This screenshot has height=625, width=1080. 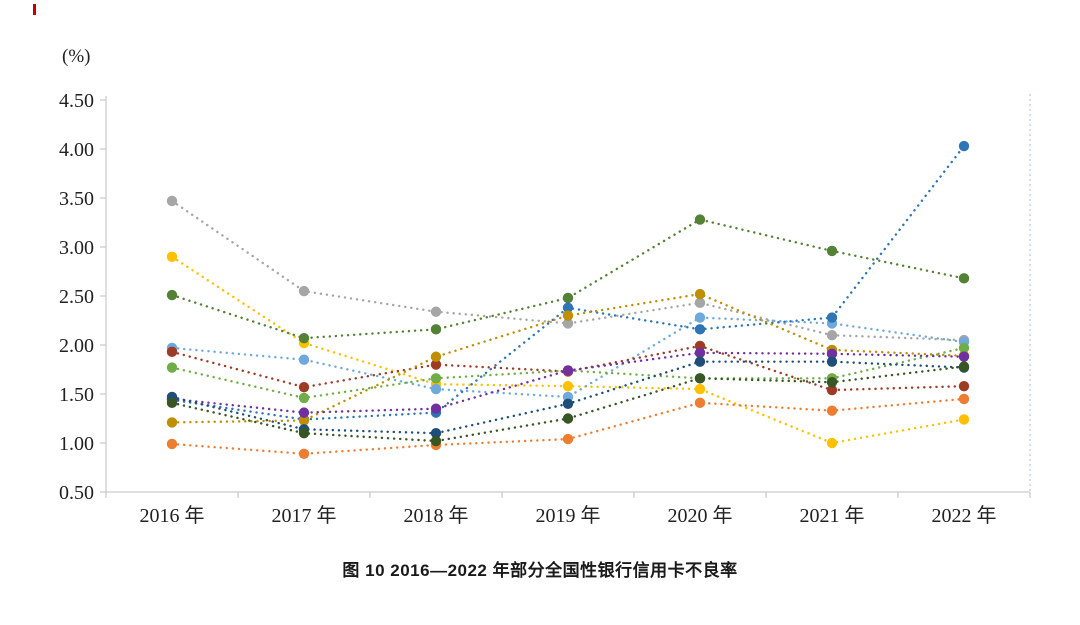 I want to click on y-tick-label: 1.50, so click(x=76, y=395).